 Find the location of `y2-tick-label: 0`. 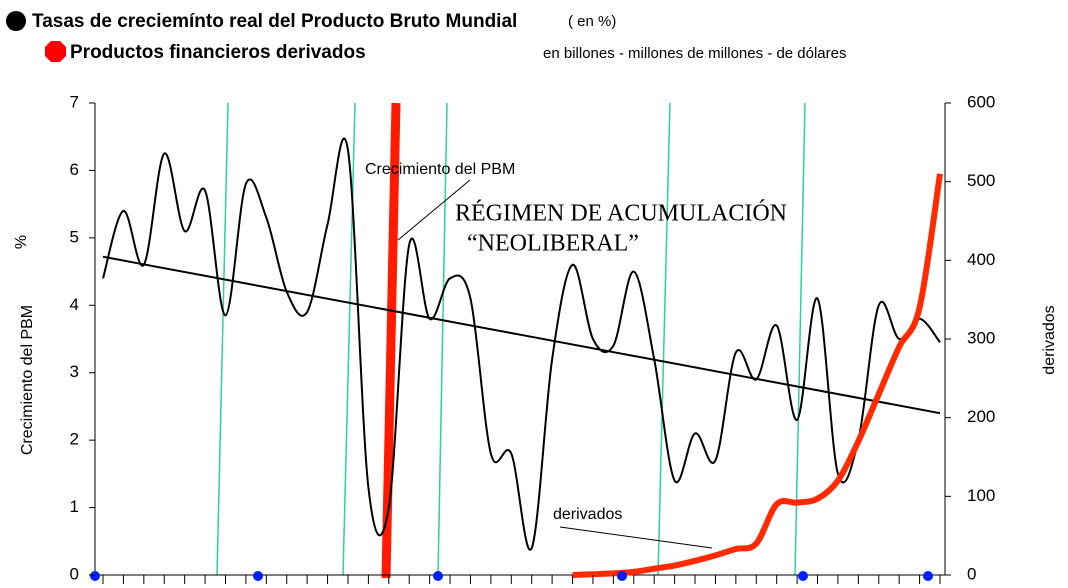

y2-tick-label: 0 is located at coordinates (971, 573).